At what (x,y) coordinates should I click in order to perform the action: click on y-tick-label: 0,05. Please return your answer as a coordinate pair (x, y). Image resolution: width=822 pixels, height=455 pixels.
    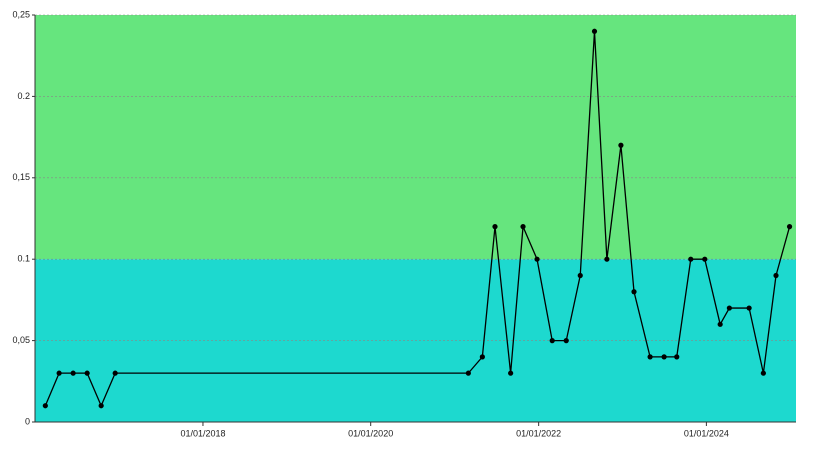
    Looking at the image, I should click on (21, 340).